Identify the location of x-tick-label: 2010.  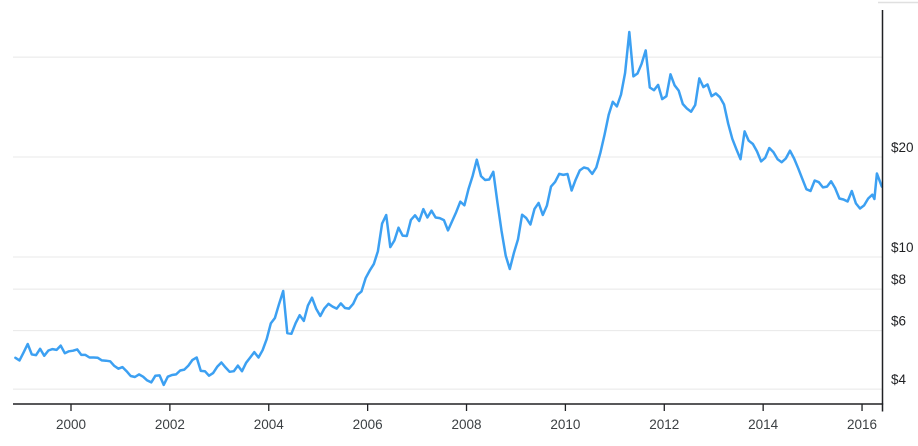
(565, 424).